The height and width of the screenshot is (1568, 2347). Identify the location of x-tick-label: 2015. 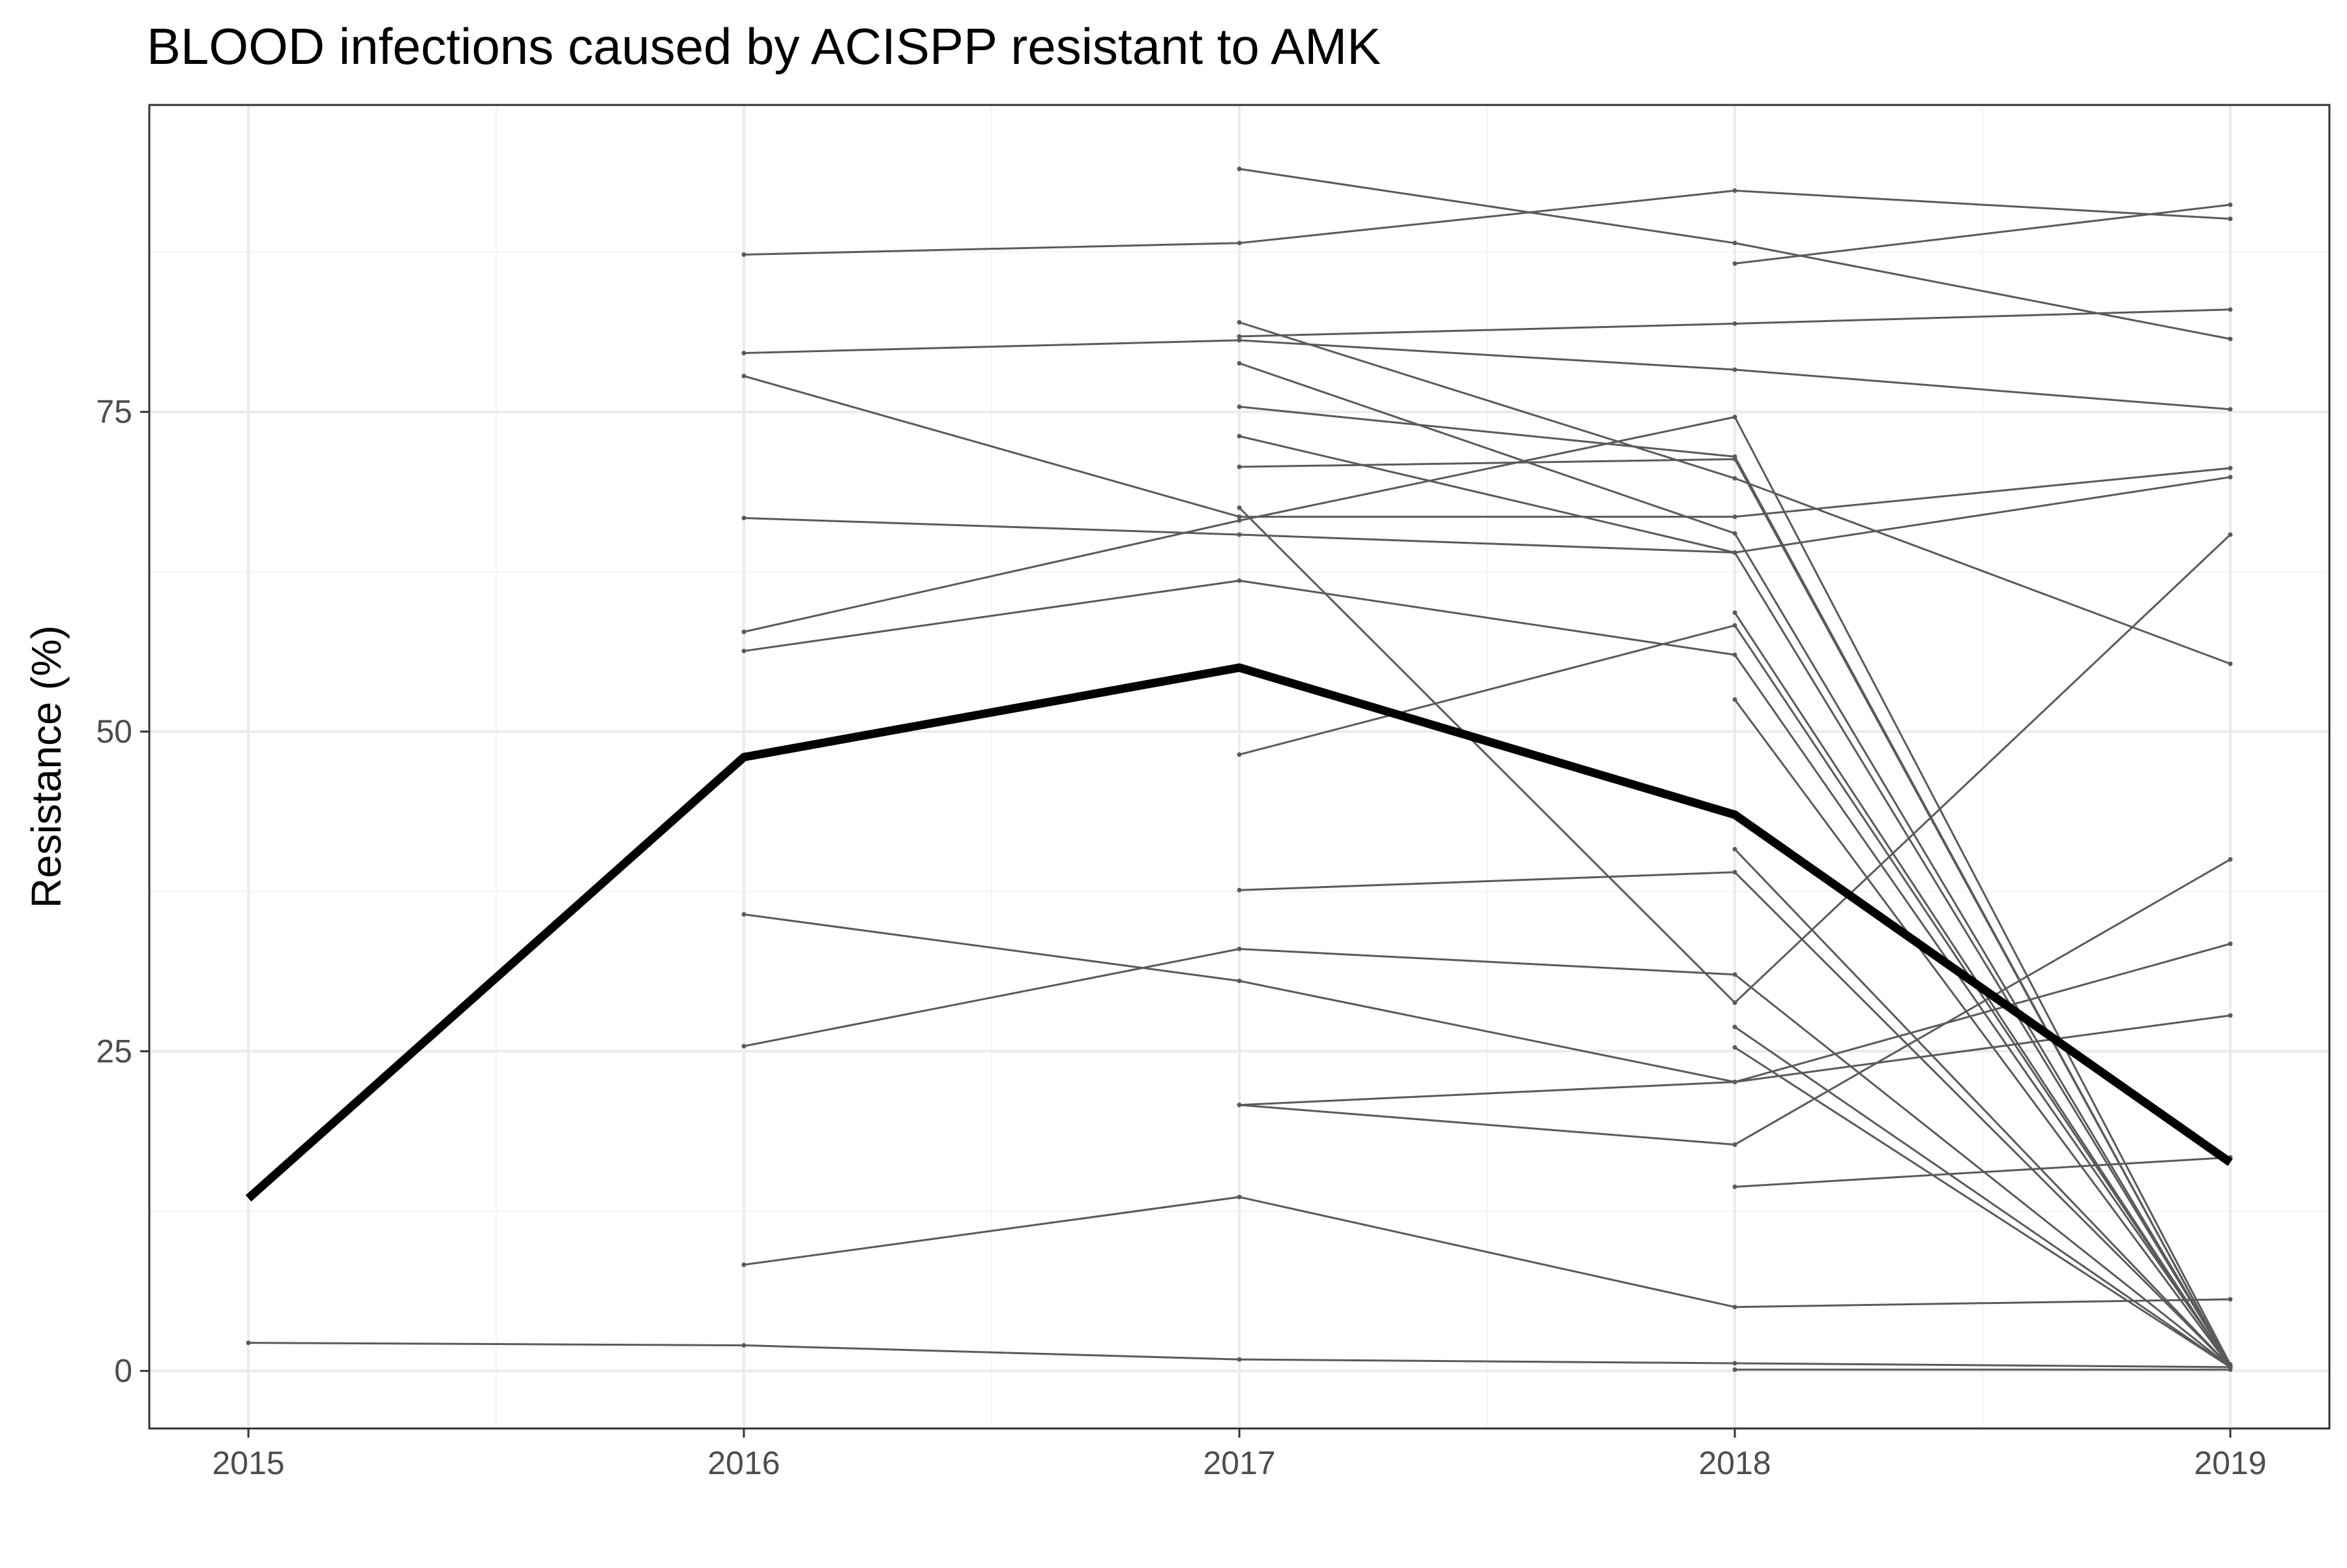
(248, 1463).